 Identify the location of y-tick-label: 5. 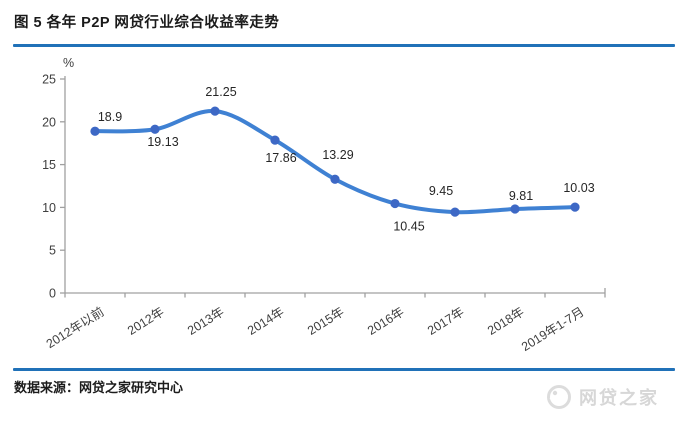
(52, 251).